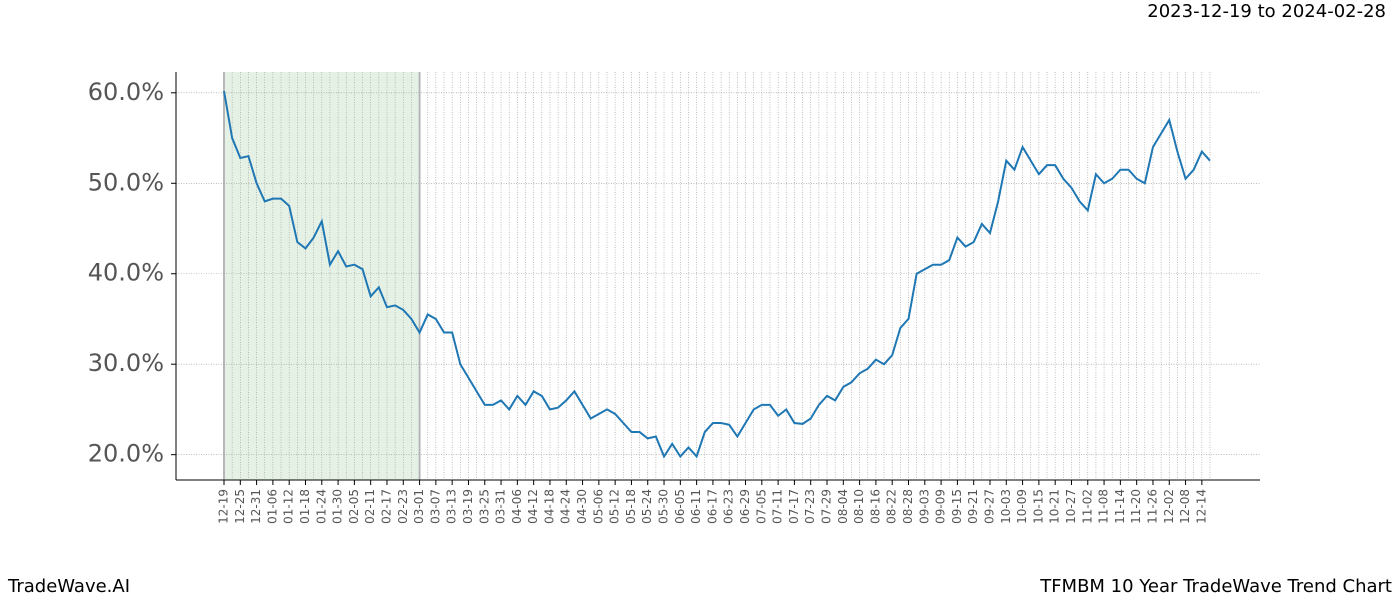  I want to click on x-tick-label: 03-25, so click(484, 506).